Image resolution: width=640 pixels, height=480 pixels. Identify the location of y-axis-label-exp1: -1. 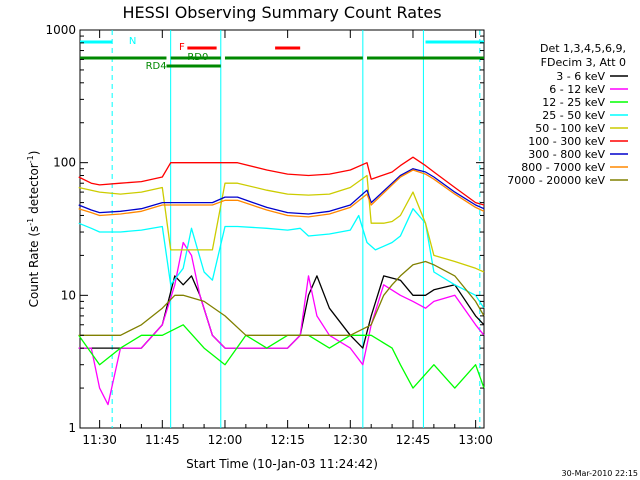
(30, 222).